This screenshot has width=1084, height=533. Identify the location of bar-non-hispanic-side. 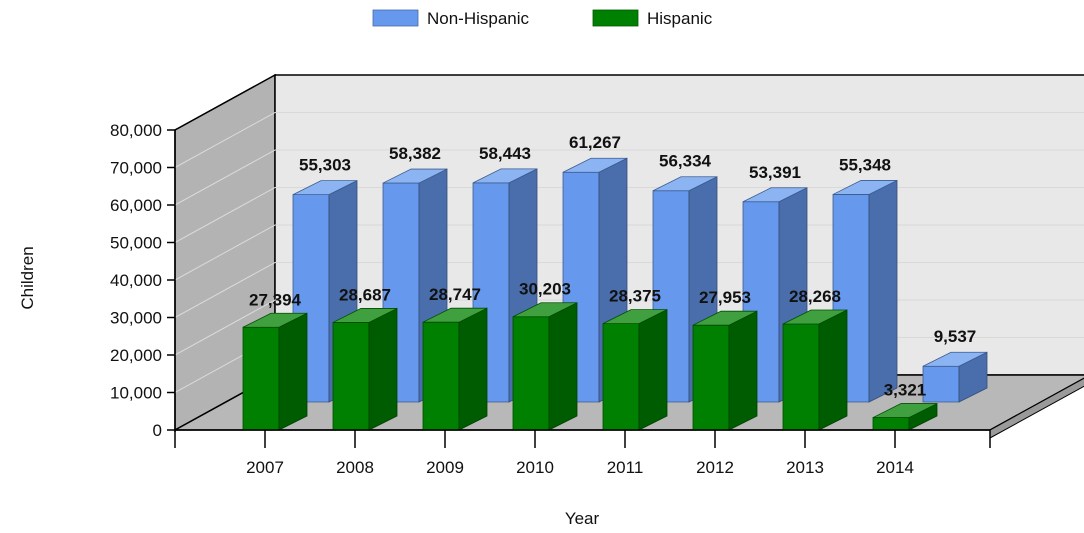
(883, 291).